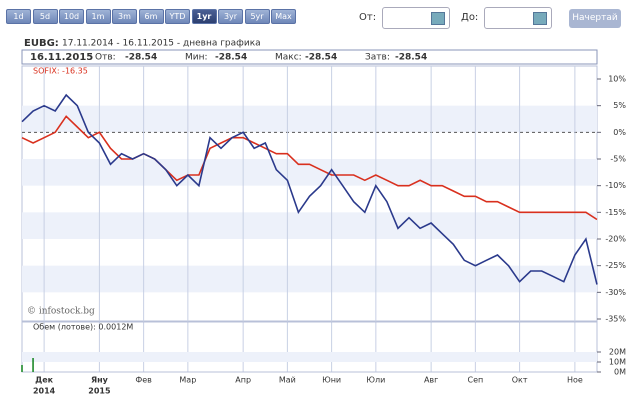 The width and height of the screenshot is (630, 400). What do you see at coordinates (377, 58) in the screenshot?
I see `info-label: Затв:` at bounding box center [377, 58].